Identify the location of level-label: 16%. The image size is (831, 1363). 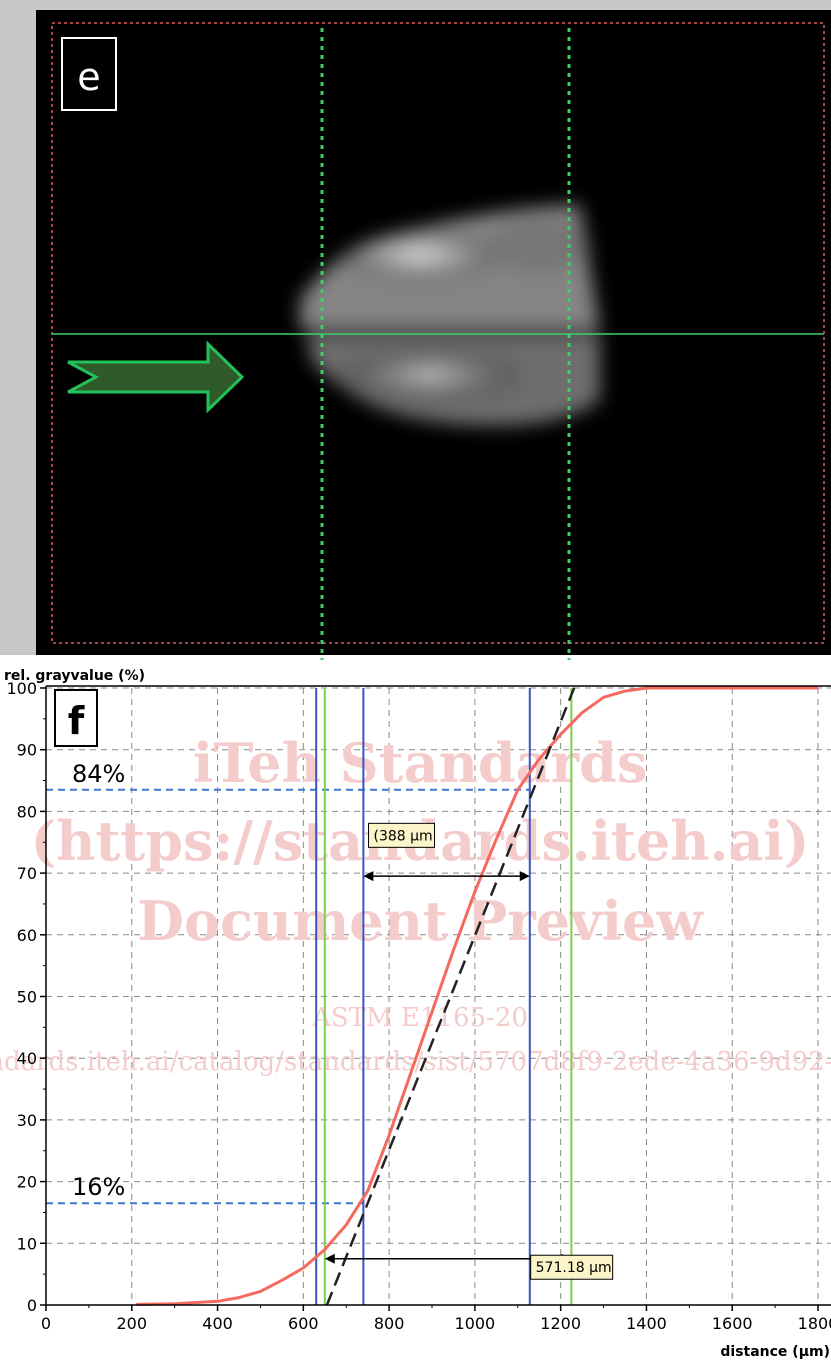
(98, 1187).